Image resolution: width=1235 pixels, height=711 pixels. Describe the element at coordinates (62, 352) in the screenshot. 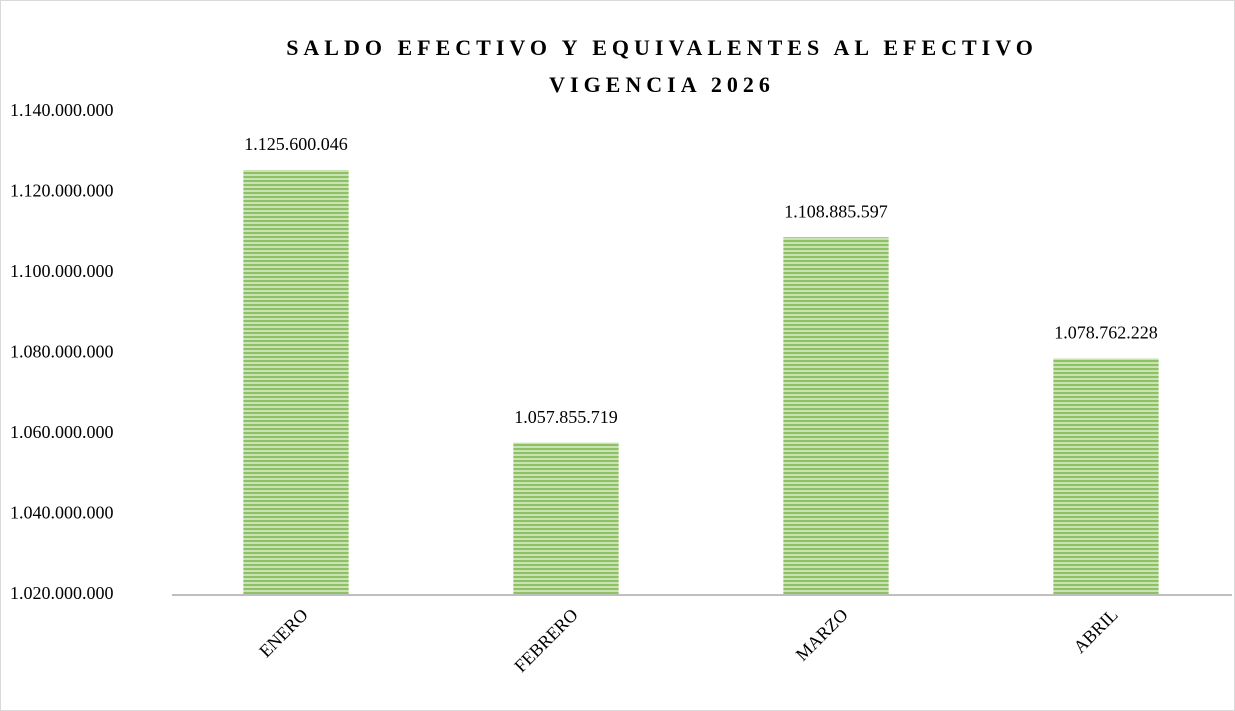

I see `y-tick-label: 1.080.000.000` at that location.